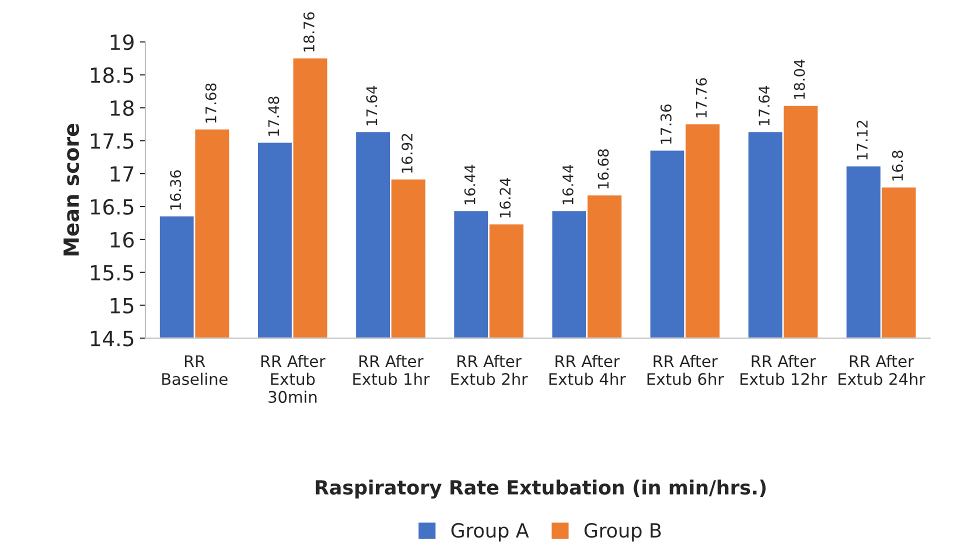 This screenshot has height=559, width=957. I want to click on y-tick-label: 16.5, so click(112, 206).